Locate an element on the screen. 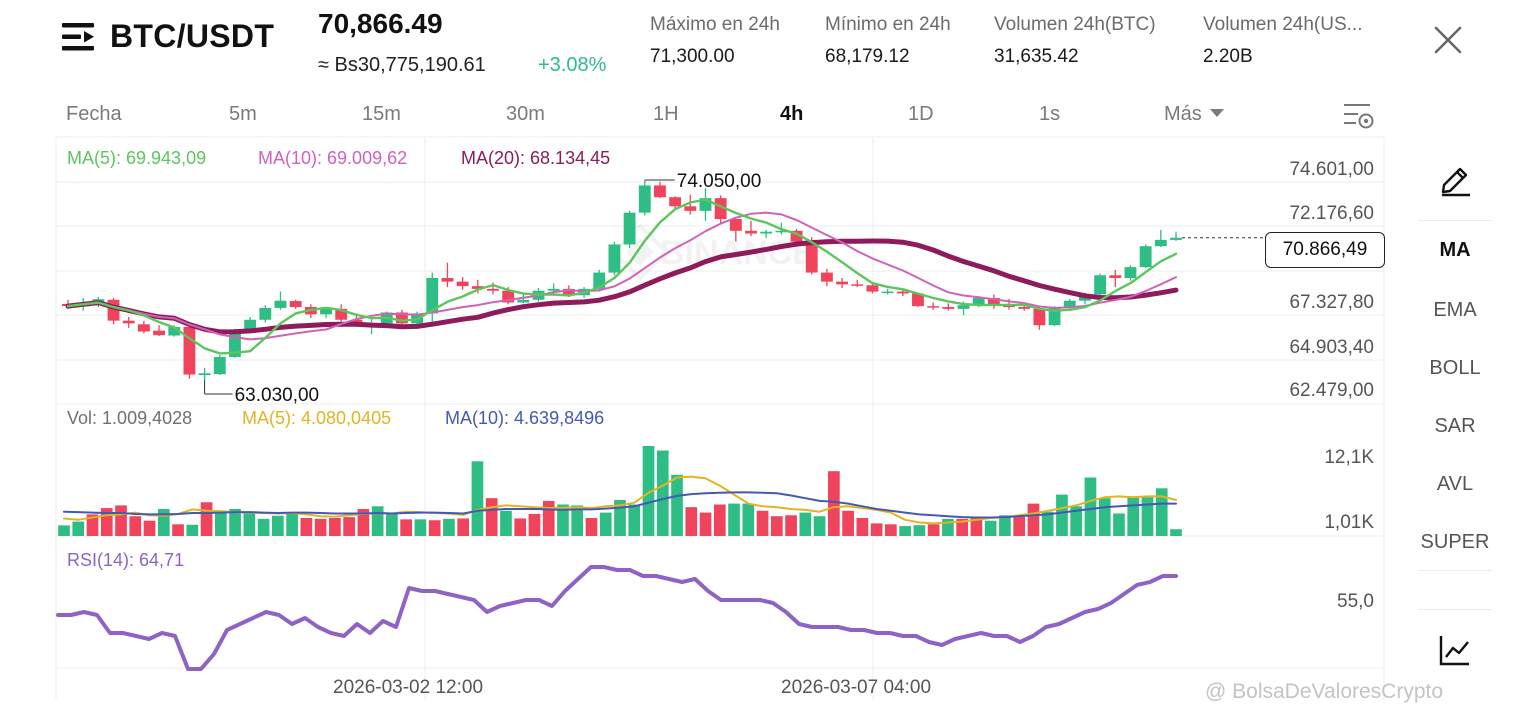 Image resolution: width=1520 pixels, height=720 pixels. pair-header: BTC/USDT is located at coordinates (168, 36).